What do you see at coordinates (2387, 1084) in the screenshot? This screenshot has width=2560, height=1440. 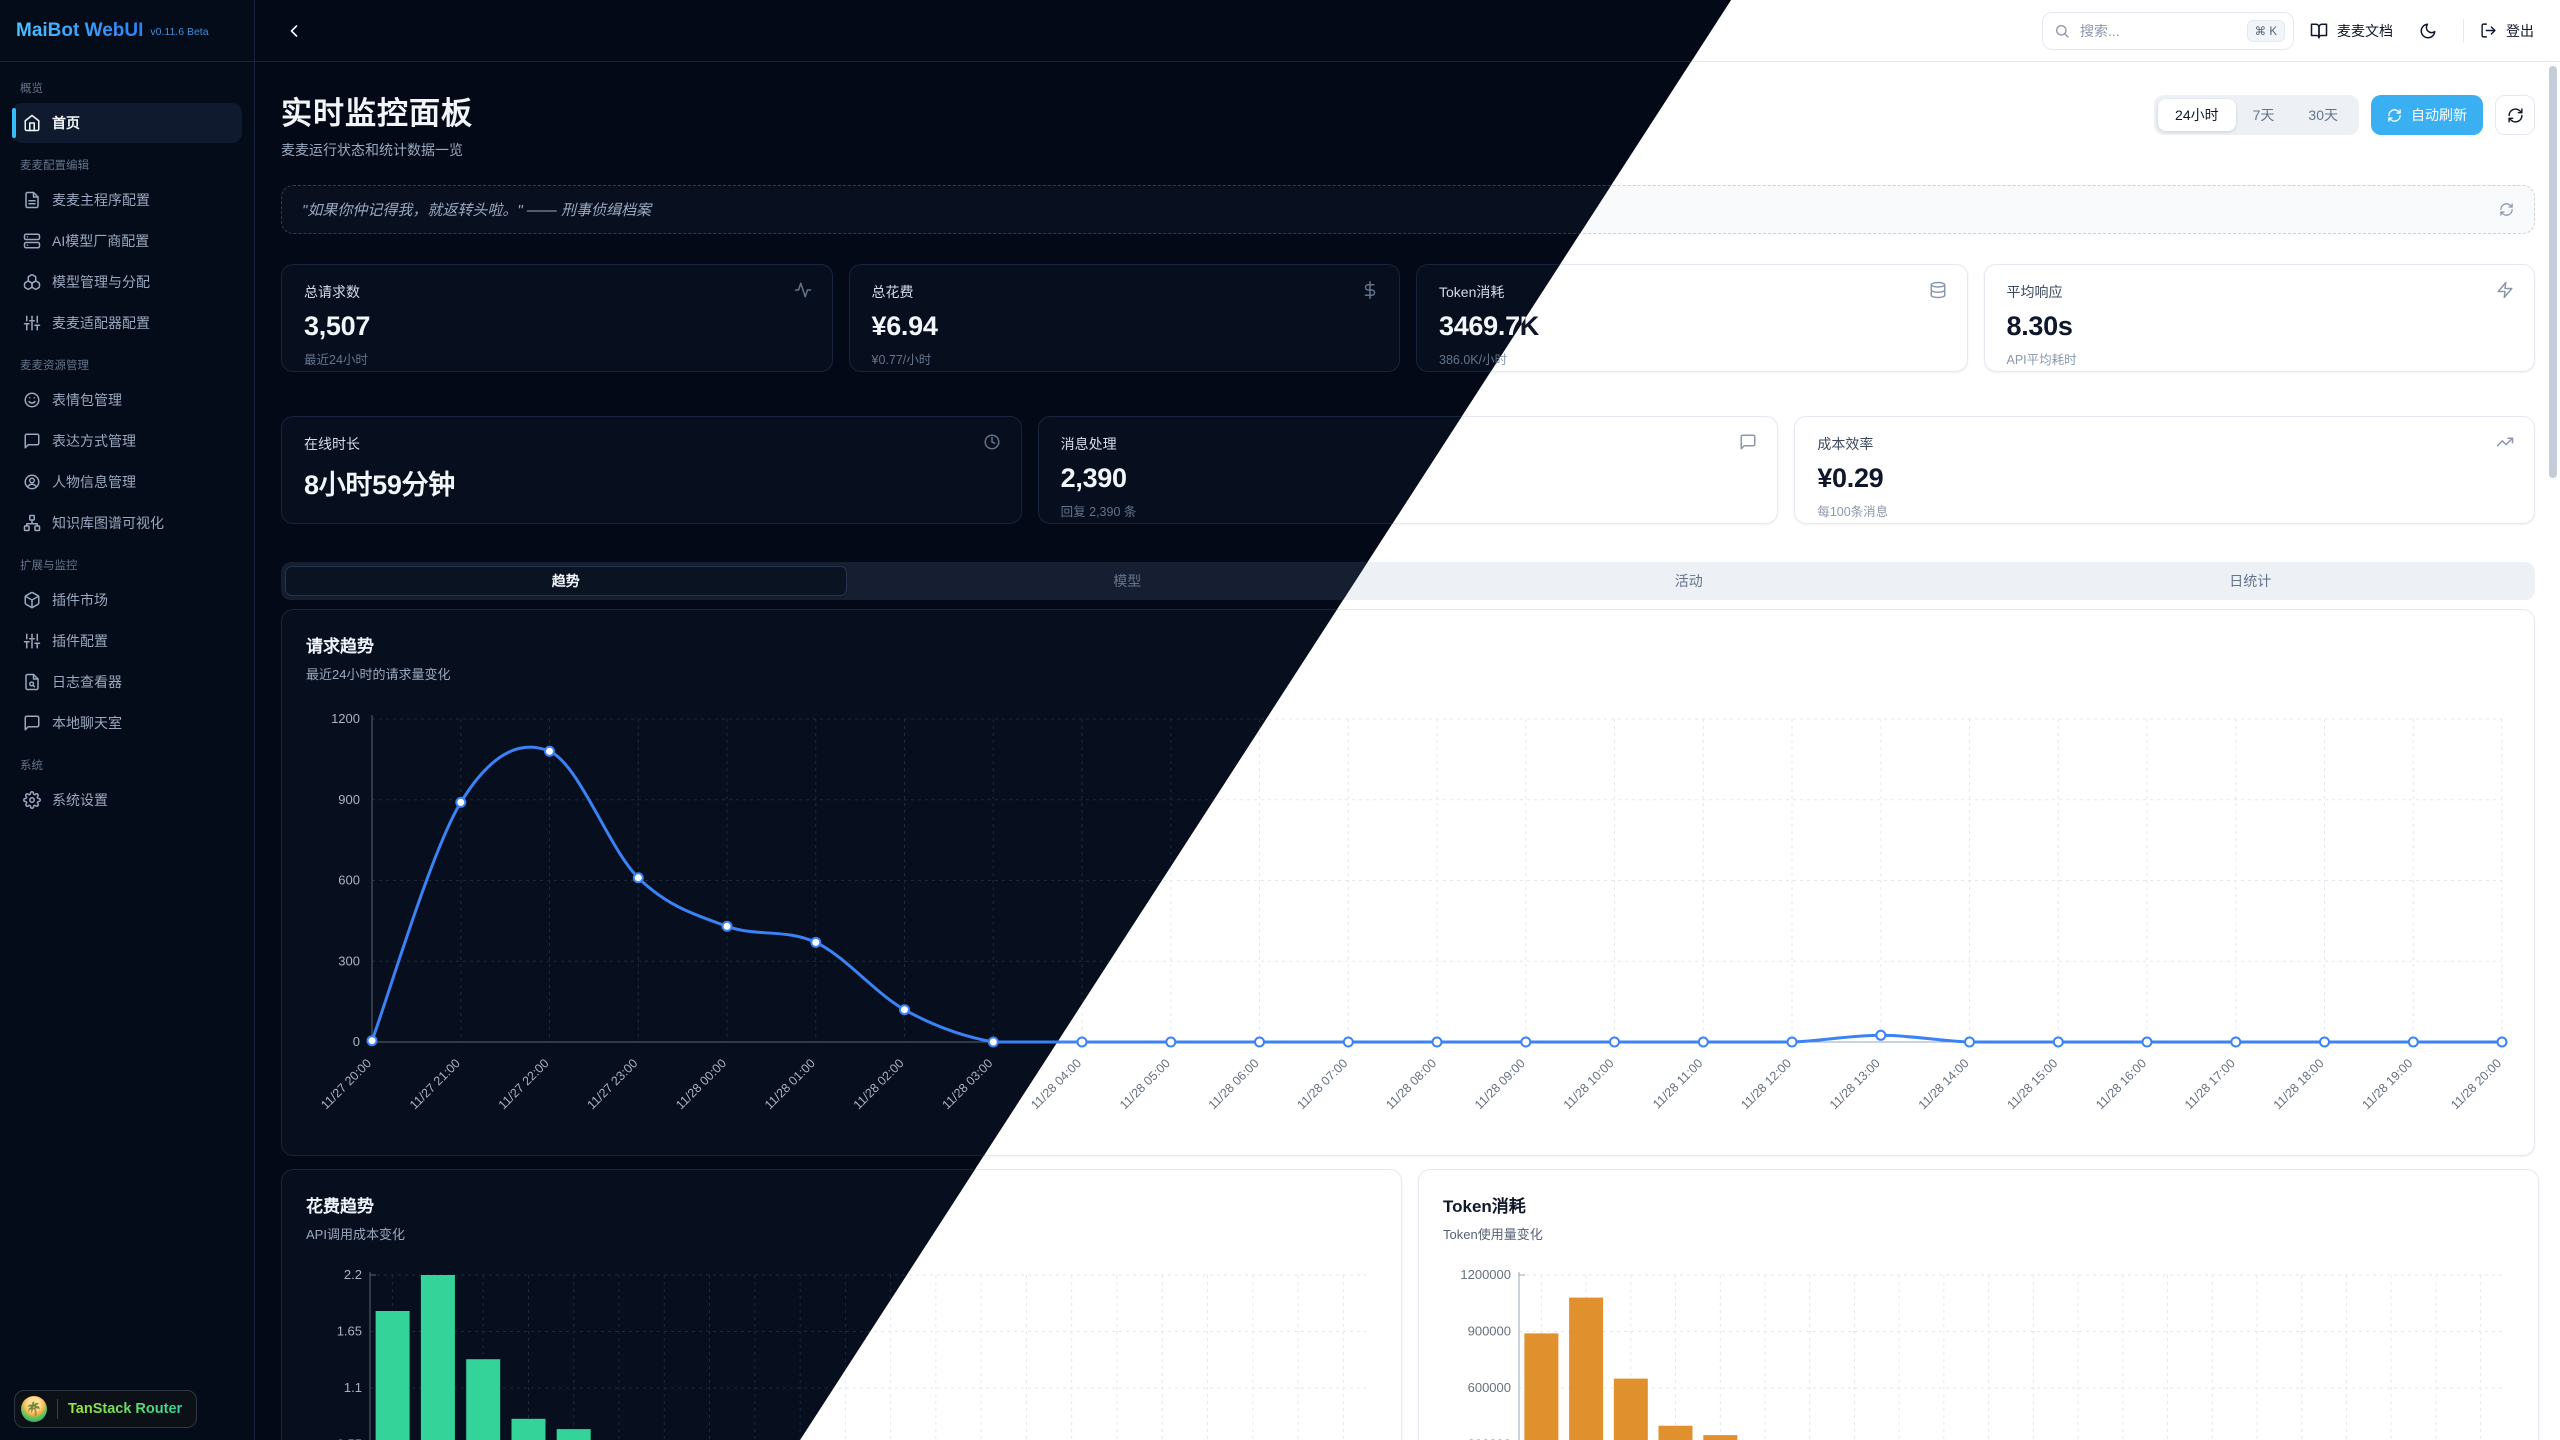 I see `svg-text: 11/28 19:00` at bounding box center [2387, 1084].